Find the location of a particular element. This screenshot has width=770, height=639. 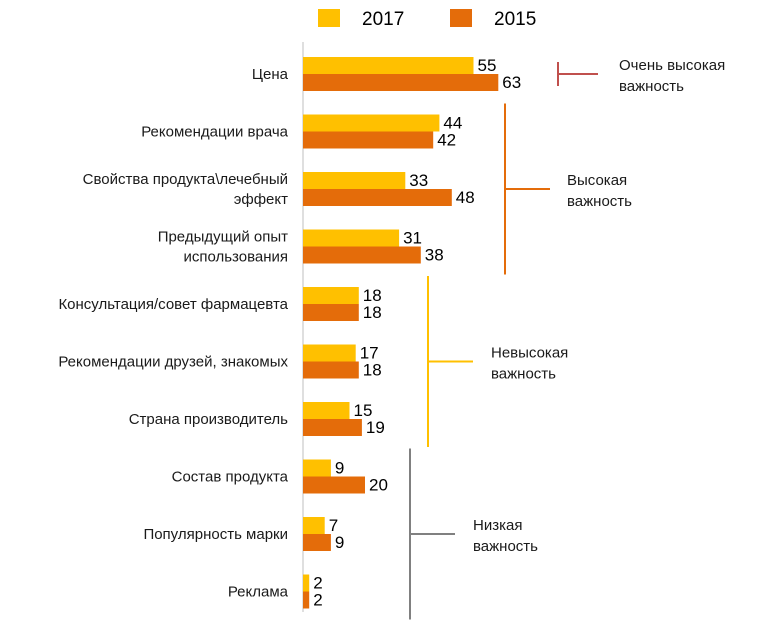

value-label-2015: 2 is located at coordinates (317, 600).